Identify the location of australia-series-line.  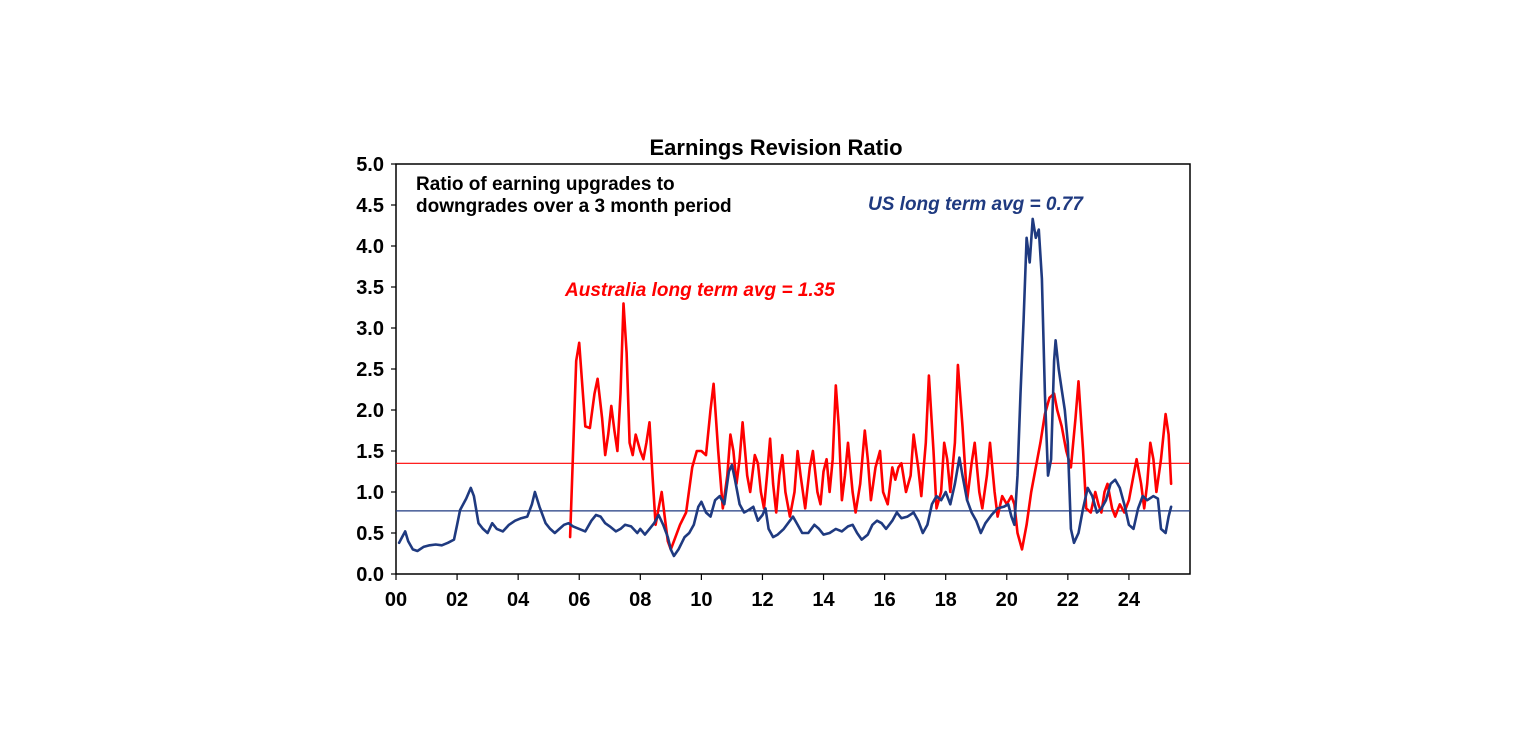
(870, 426).